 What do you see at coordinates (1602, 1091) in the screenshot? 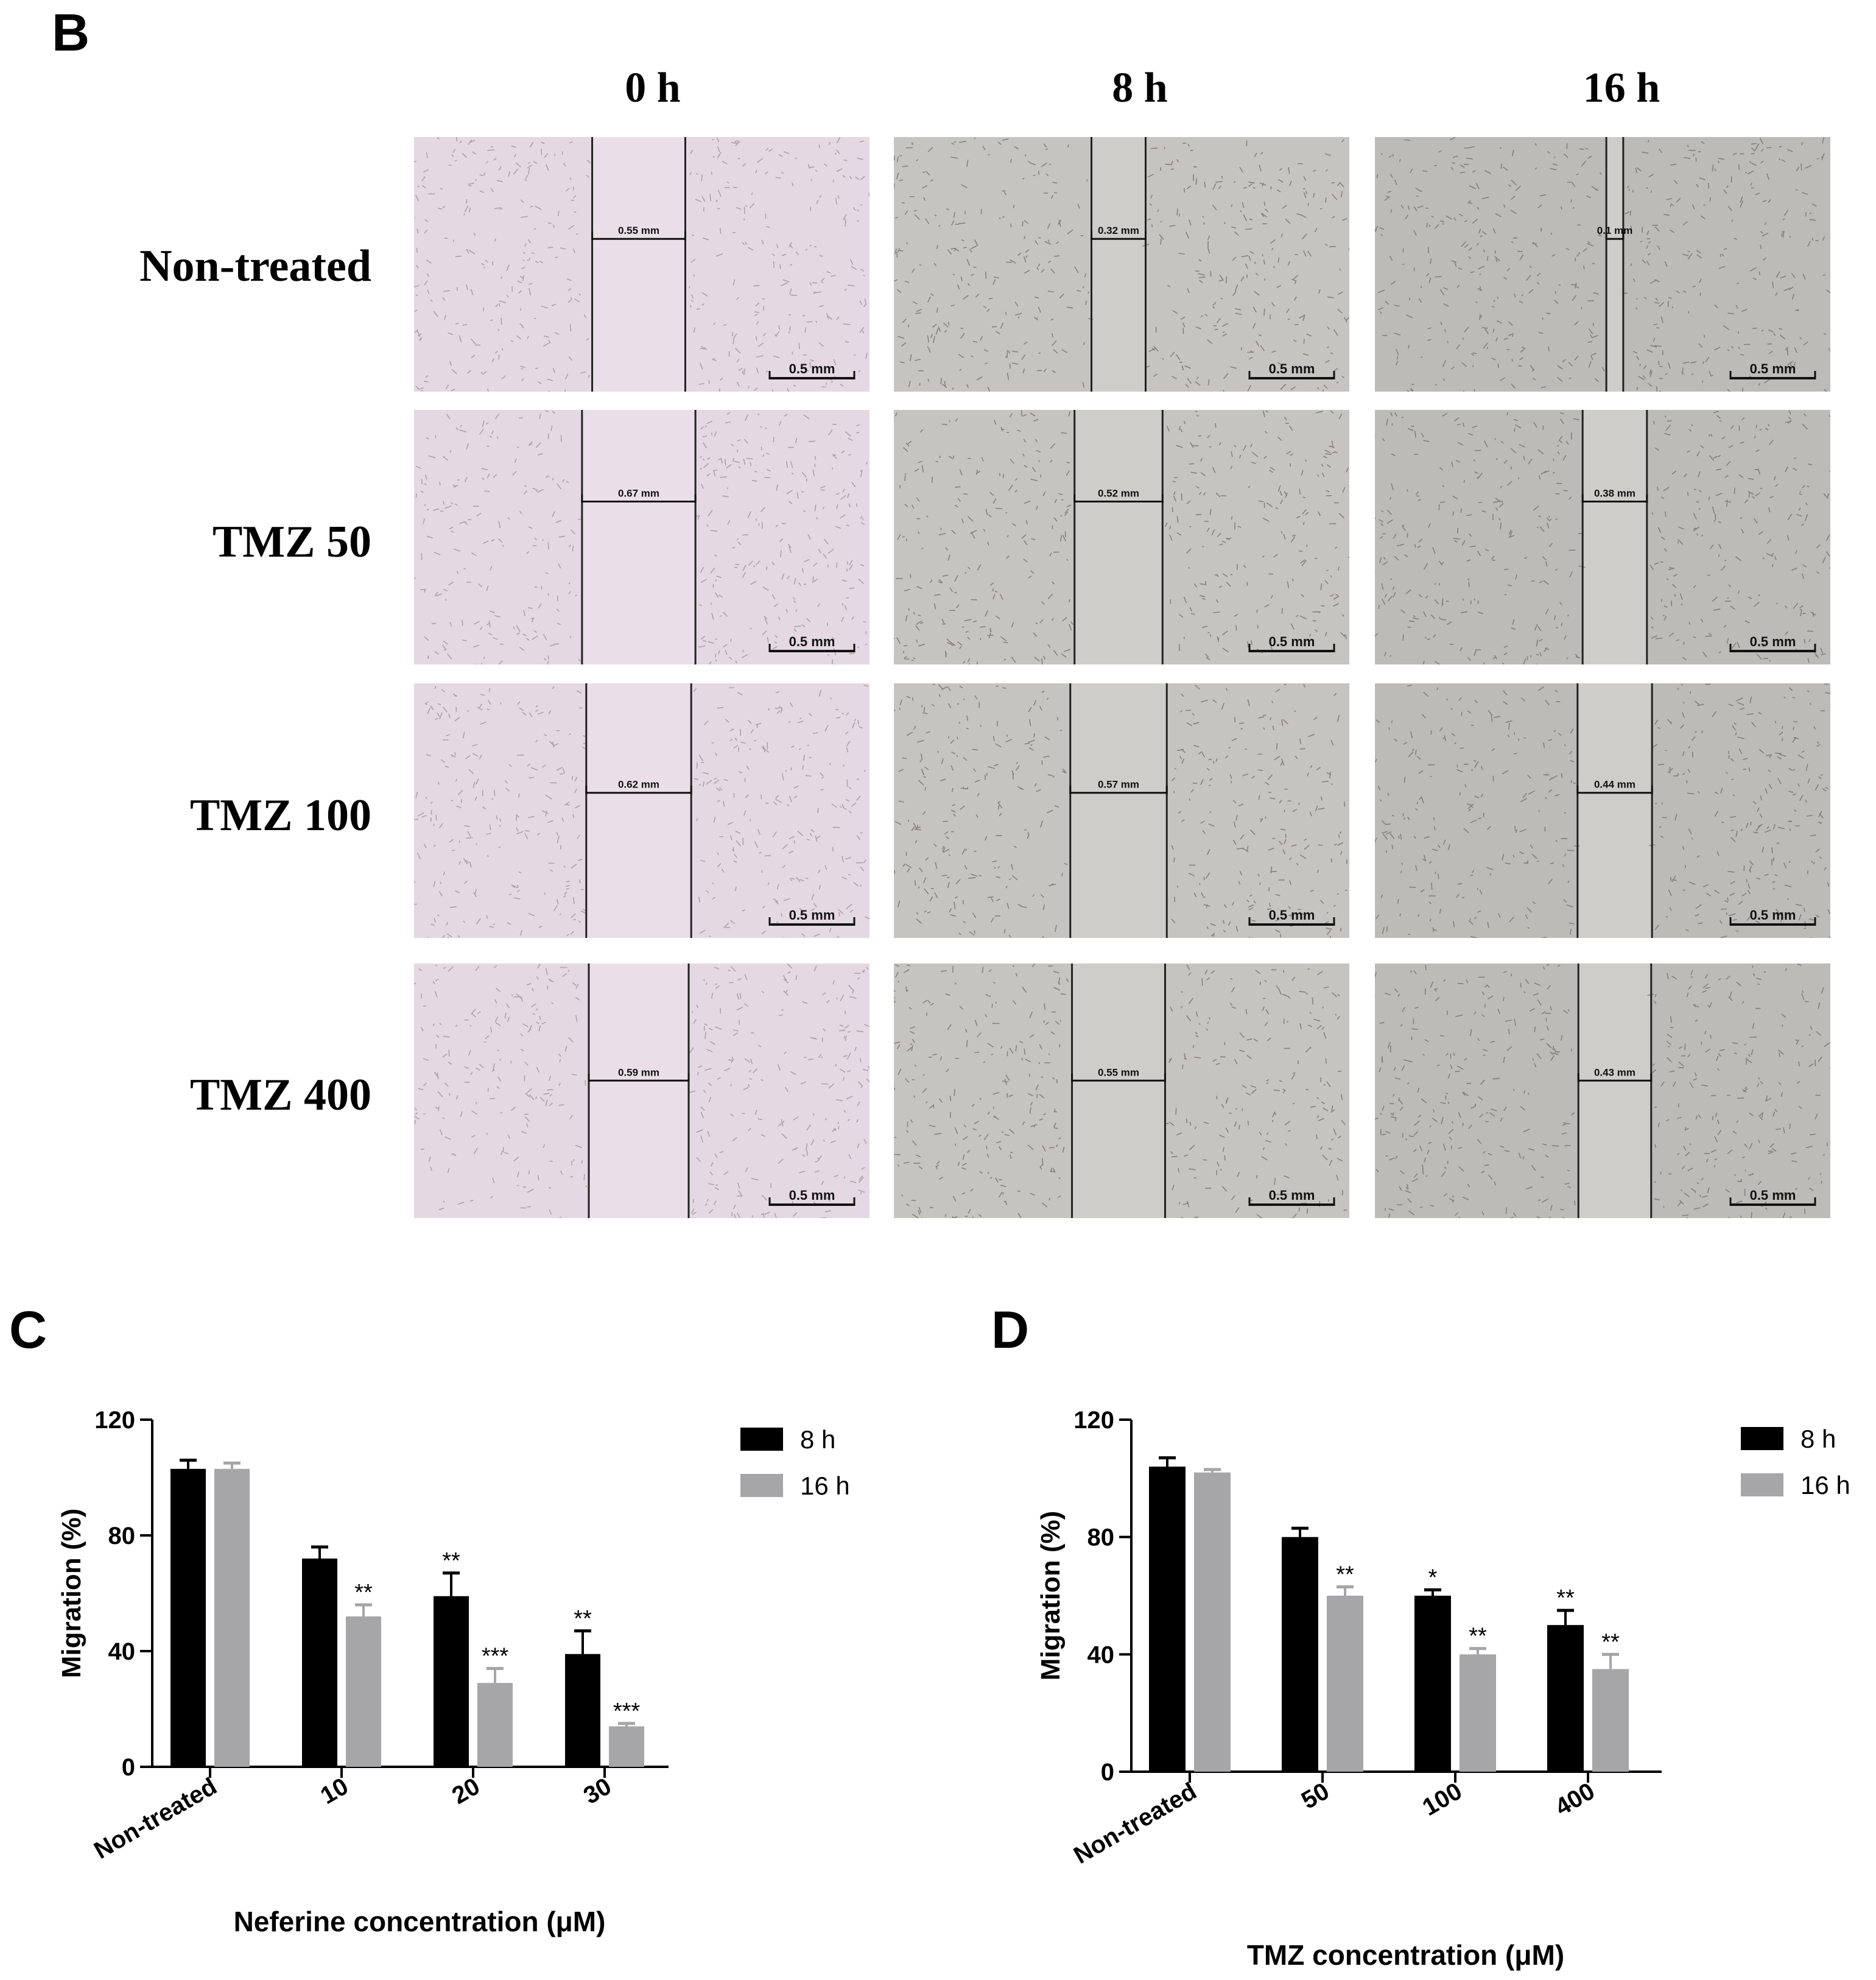
I see `micrograph-tile: 0.43 mm 0.5 mm` at bounding box center [1602, 1091].